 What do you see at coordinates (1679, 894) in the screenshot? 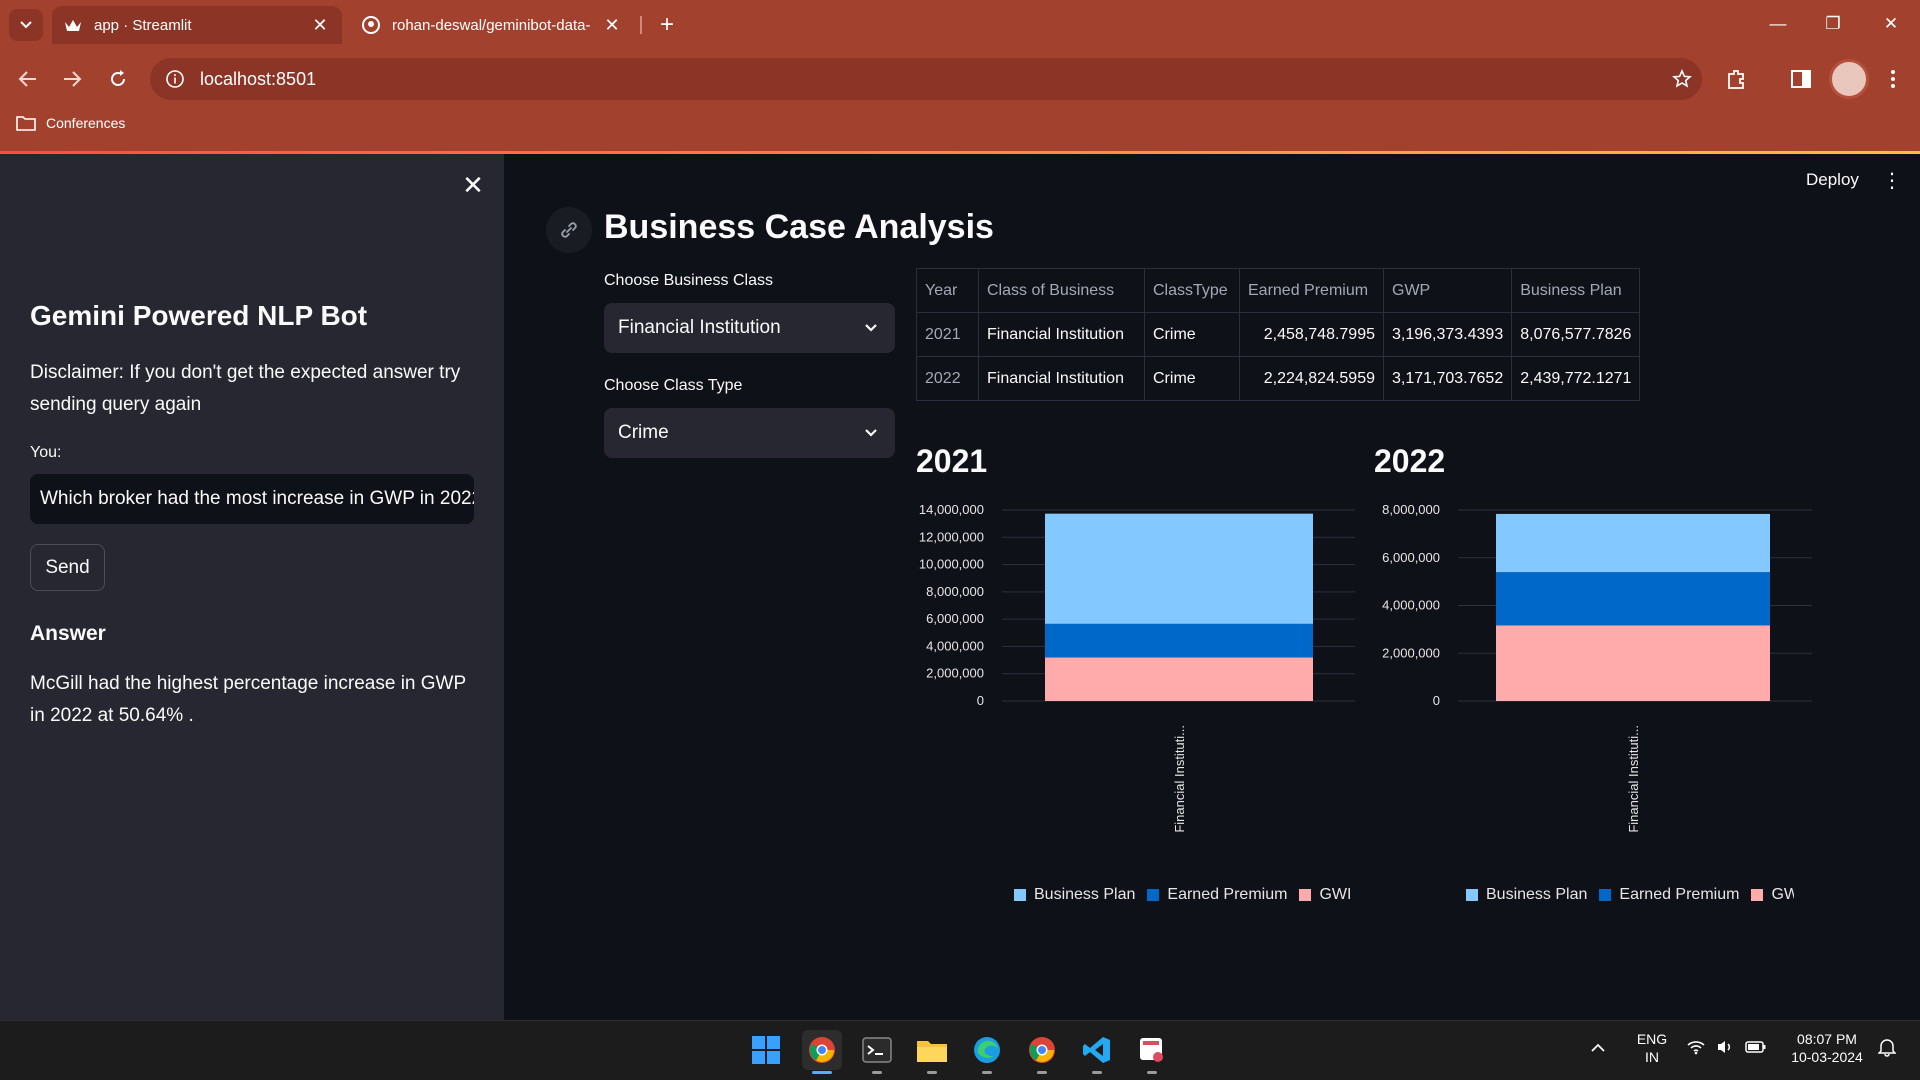
I see `legend-label: Earned Premium` at bounding box center [1679, 894].